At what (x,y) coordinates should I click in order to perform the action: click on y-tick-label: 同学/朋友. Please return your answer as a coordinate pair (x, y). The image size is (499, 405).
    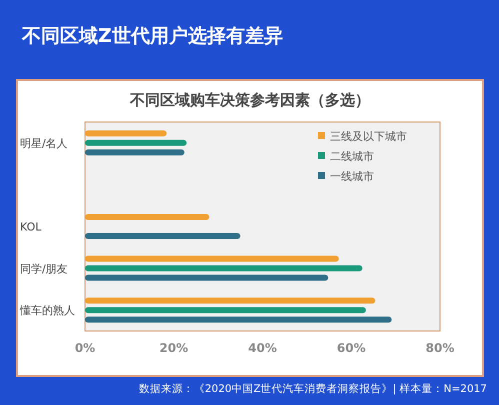
    Looking at the image, I should click on (44, 269).